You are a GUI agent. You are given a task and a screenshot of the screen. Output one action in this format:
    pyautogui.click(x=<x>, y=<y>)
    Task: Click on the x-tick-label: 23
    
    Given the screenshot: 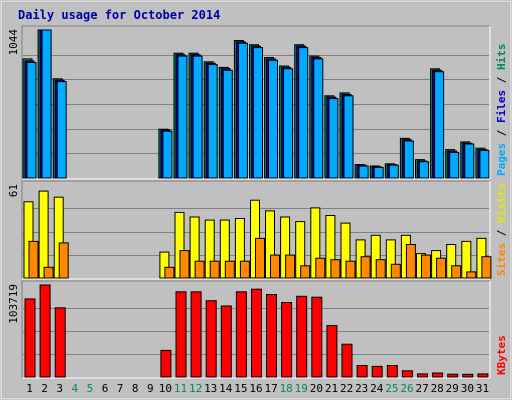 What is the action you would take?
    pyautogui.click(x=361, y=388)
    